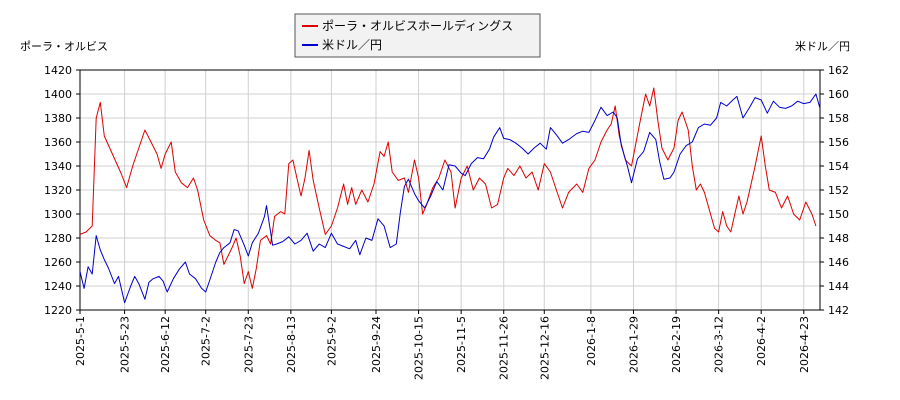 The height and width of the screenshot is (400, 900). I want to click on legend-label-polaorbis: ポーラ・オルビスホールディングス, so click(417, 25).